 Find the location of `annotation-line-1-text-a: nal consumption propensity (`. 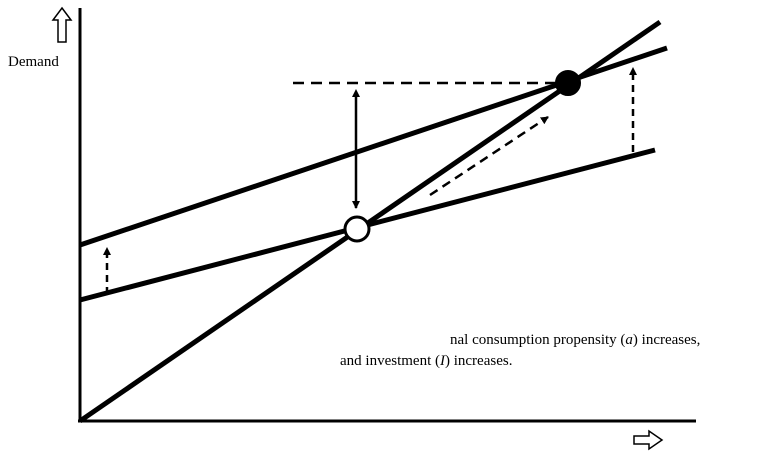

annotation-line-1-text-a: nal consumption propensity ( is located at coordinates (538, 340).